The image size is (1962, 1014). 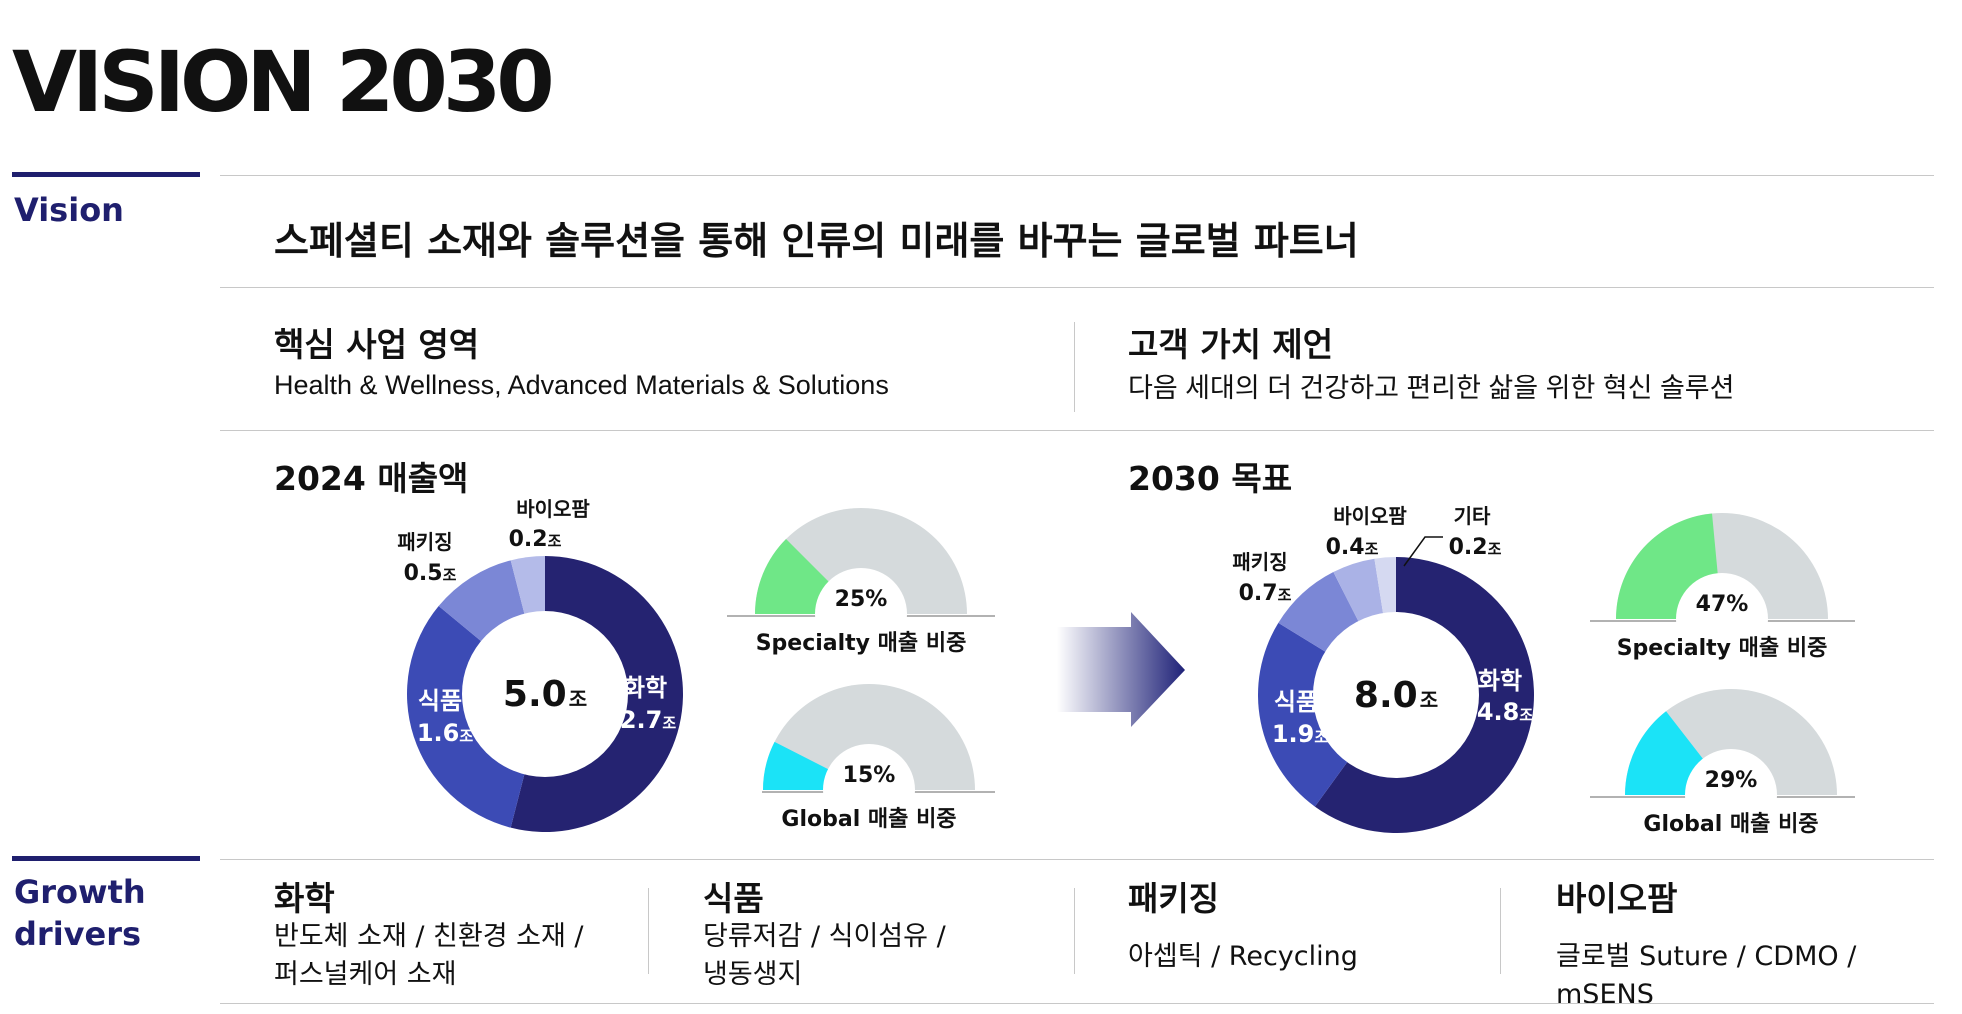 I want to click on transition-arrow, so click(x=1121, y=669).